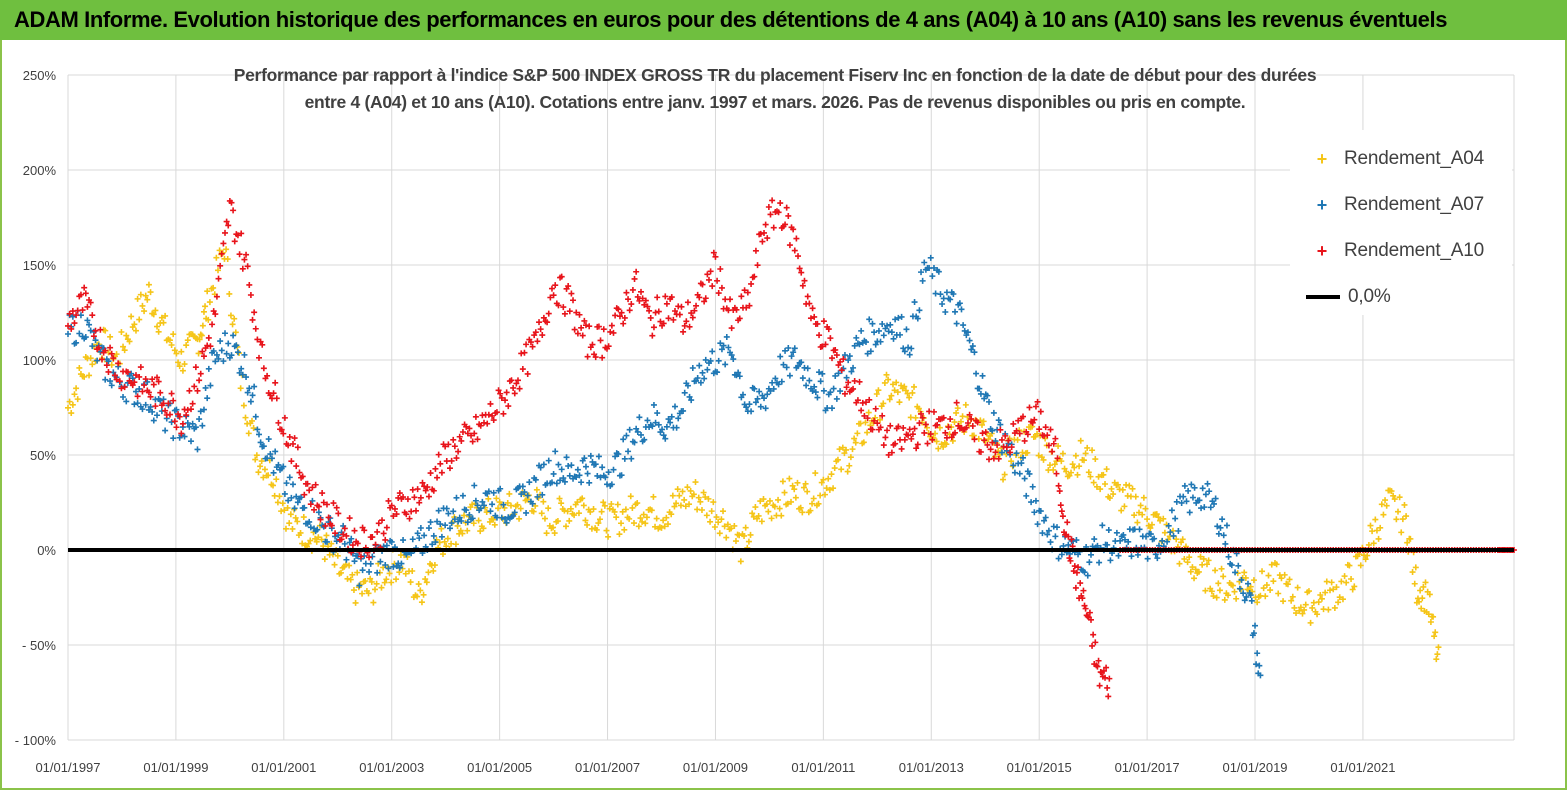  What do you see at coordinates (1414, 204) in the screenshot?
I see `legend-label-a07: Rendement_A07` at bounding box center [1414, 204].